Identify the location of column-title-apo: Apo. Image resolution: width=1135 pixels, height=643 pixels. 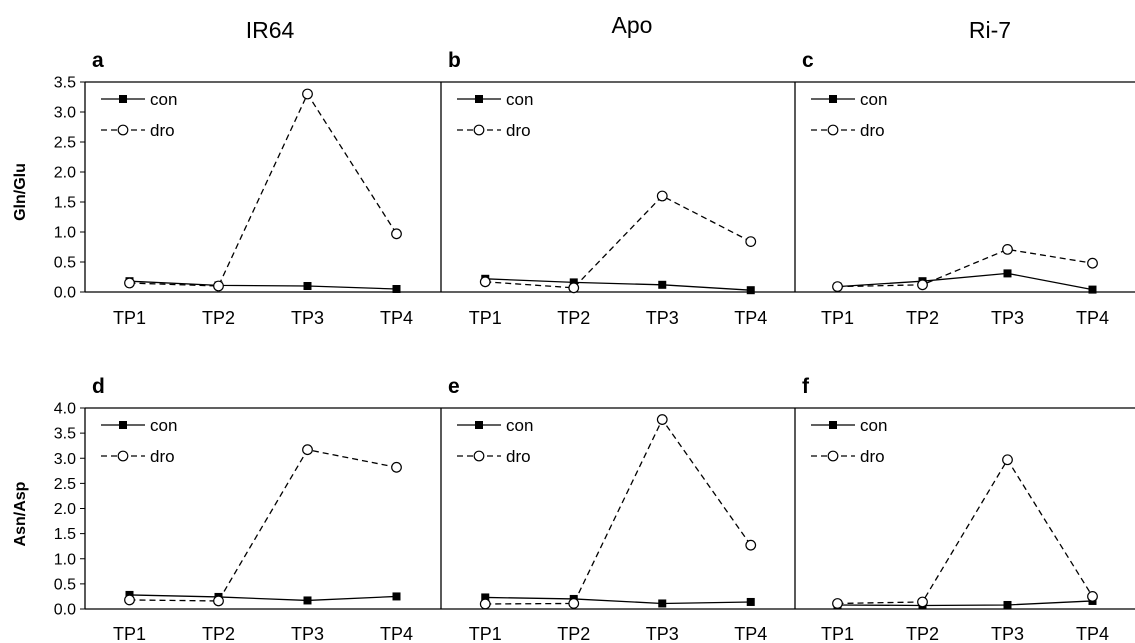
(632, 25).